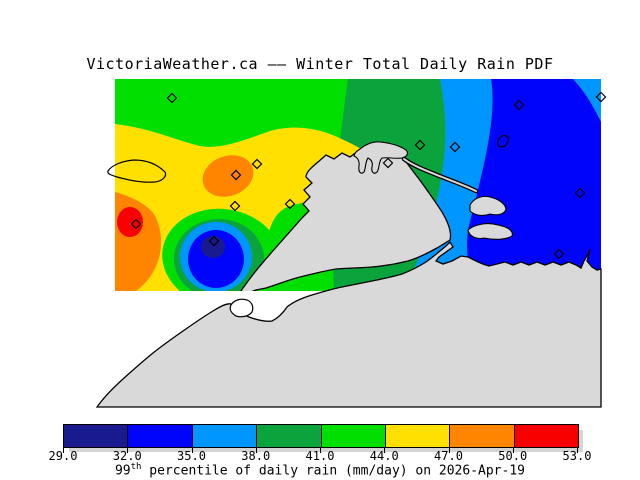 The width and height of the screenshot is (640, 480). I want to click on colorbar-tick-label: 41.0, so click(320, 456).